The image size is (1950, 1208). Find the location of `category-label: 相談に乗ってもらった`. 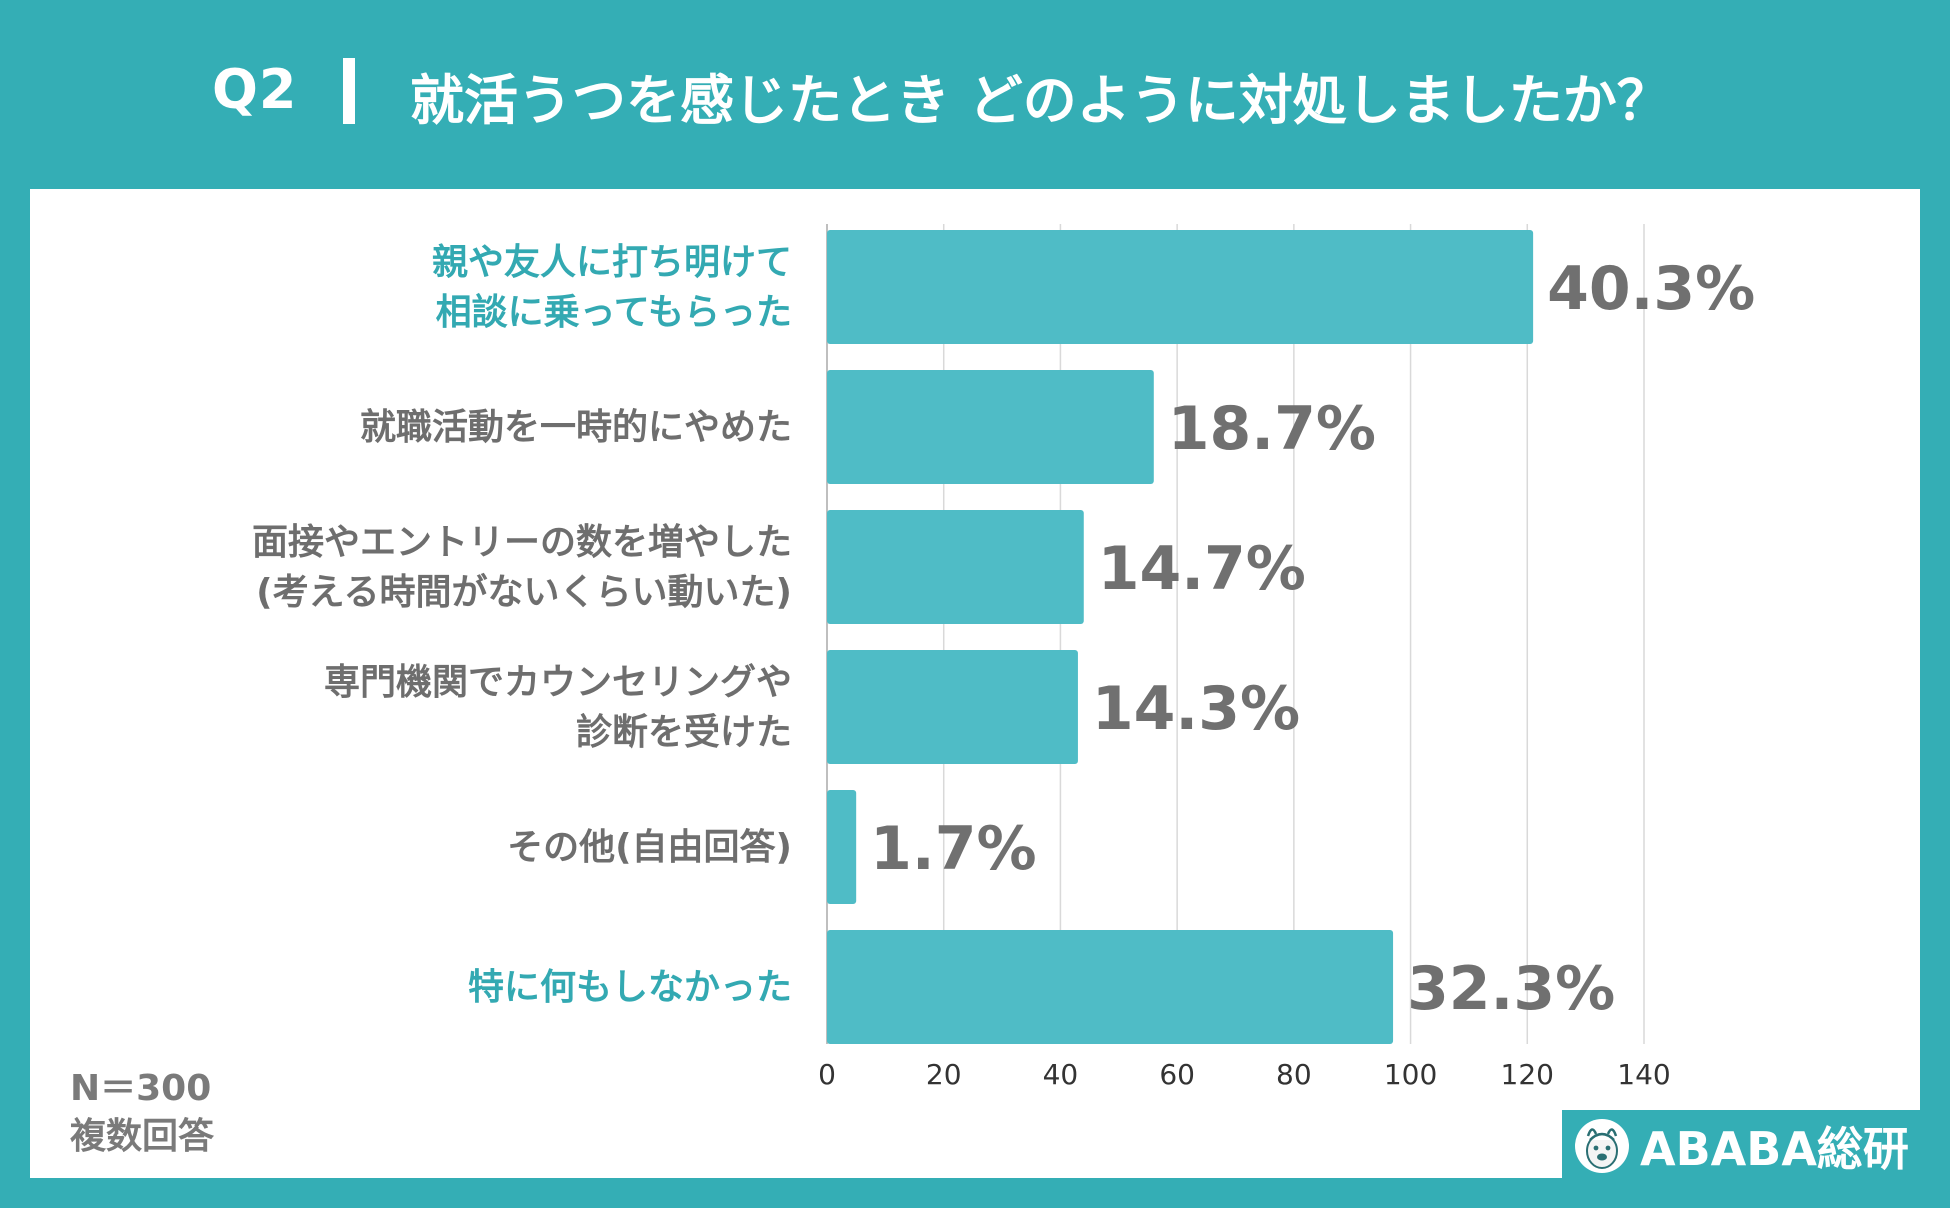

category-label: 相談に乗ってもらった is located at coordinates (614, 312).